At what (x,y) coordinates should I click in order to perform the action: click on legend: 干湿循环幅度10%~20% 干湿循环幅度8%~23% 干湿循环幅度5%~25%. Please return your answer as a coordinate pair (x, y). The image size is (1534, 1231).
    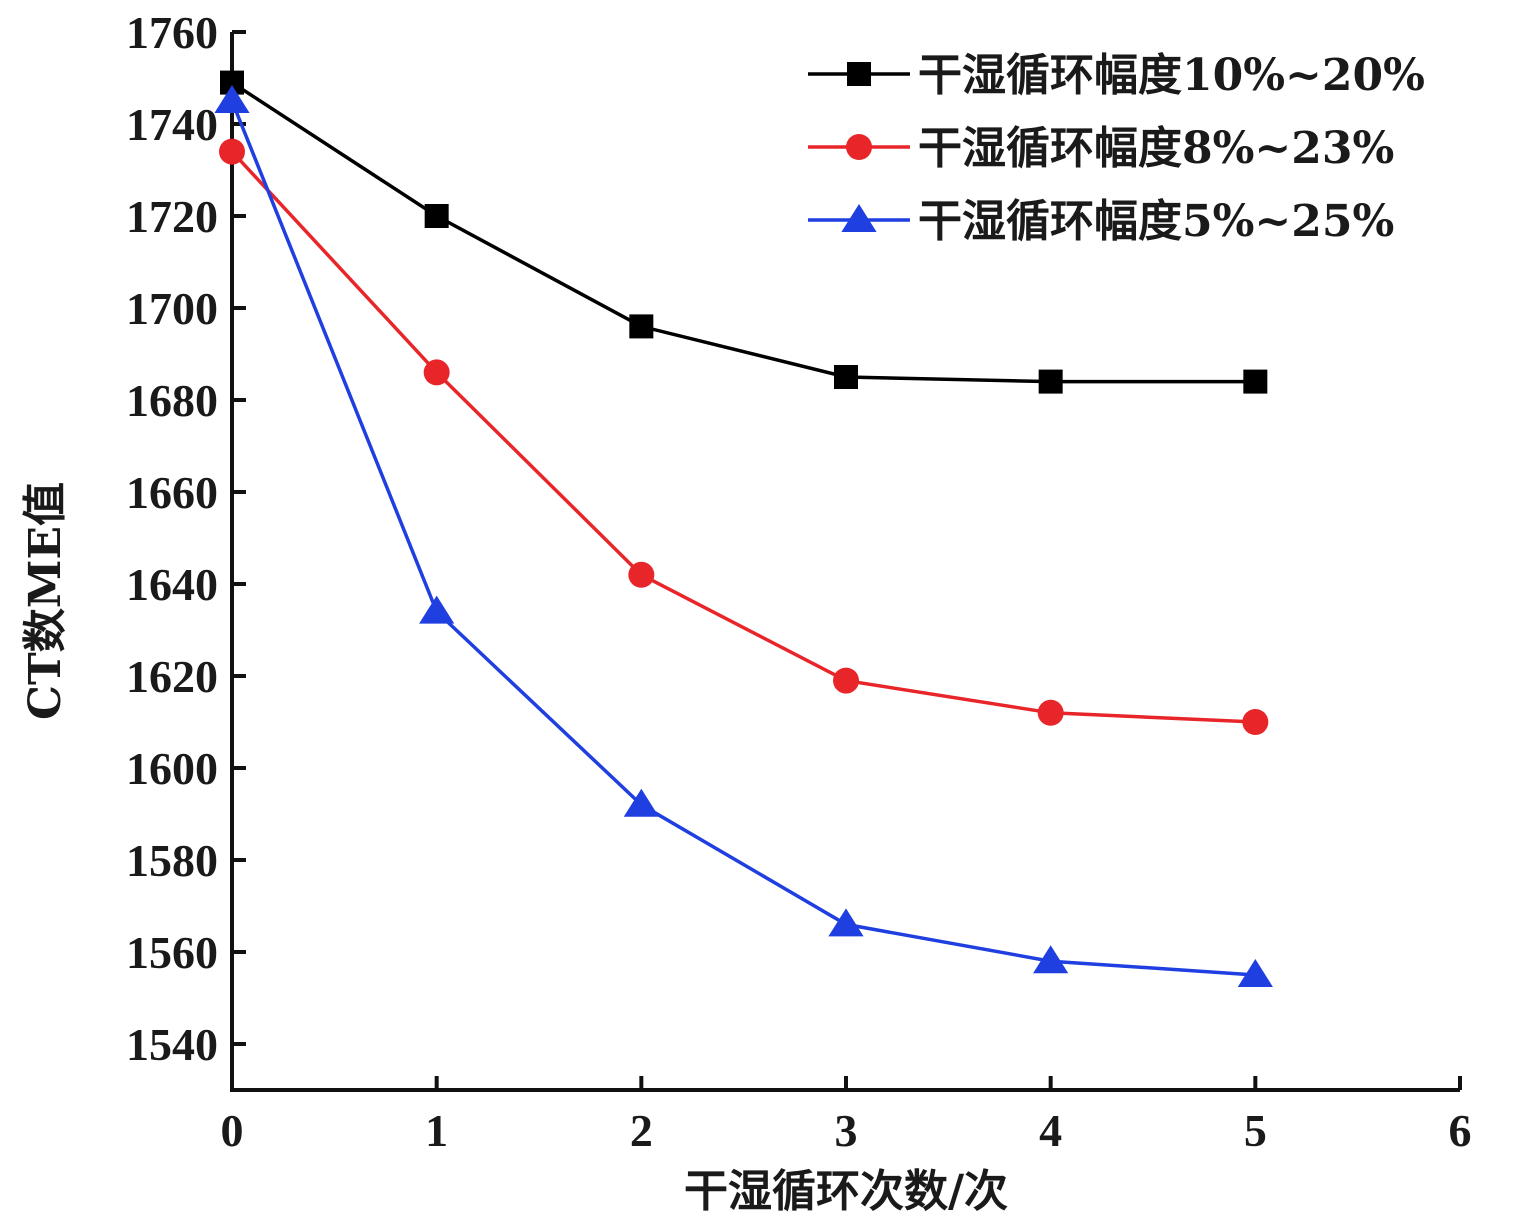
    Looking at the image, I should click on (1116, 148).